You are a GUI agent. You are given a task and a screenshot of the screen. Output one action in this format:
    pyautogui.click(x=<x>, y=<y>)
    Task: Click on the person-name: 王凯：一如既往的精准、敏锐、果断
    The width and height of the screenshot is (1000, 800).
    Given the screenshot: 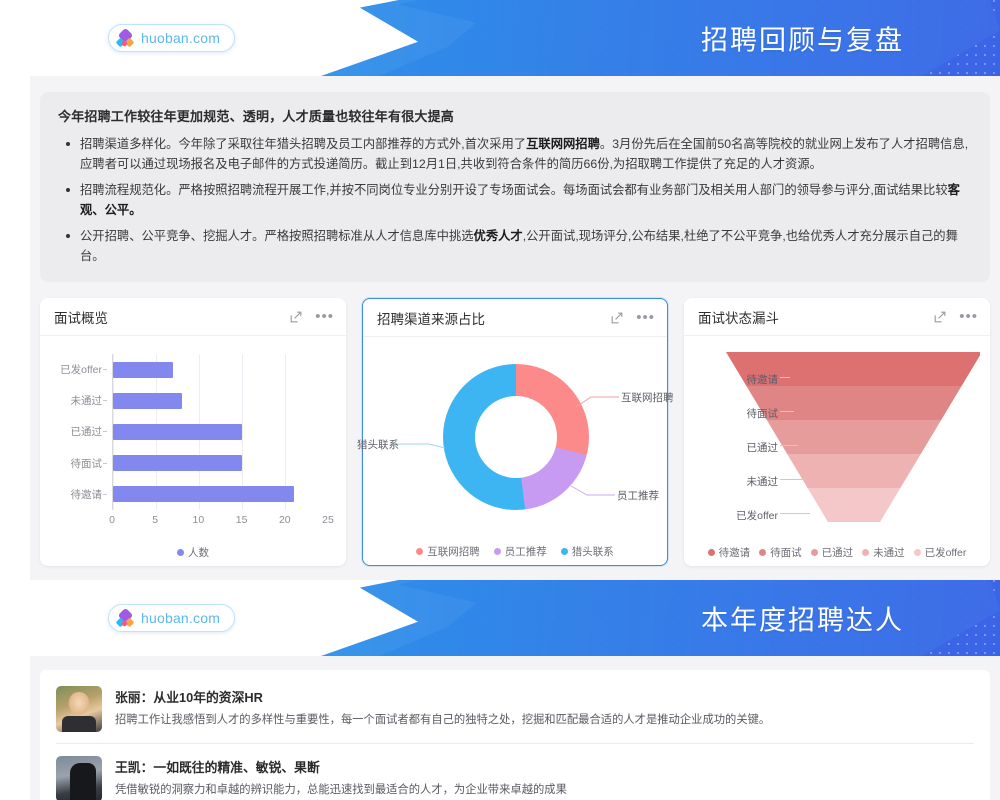 What is the action you would take?
    pyautogui.click(x=217, y=767)
    